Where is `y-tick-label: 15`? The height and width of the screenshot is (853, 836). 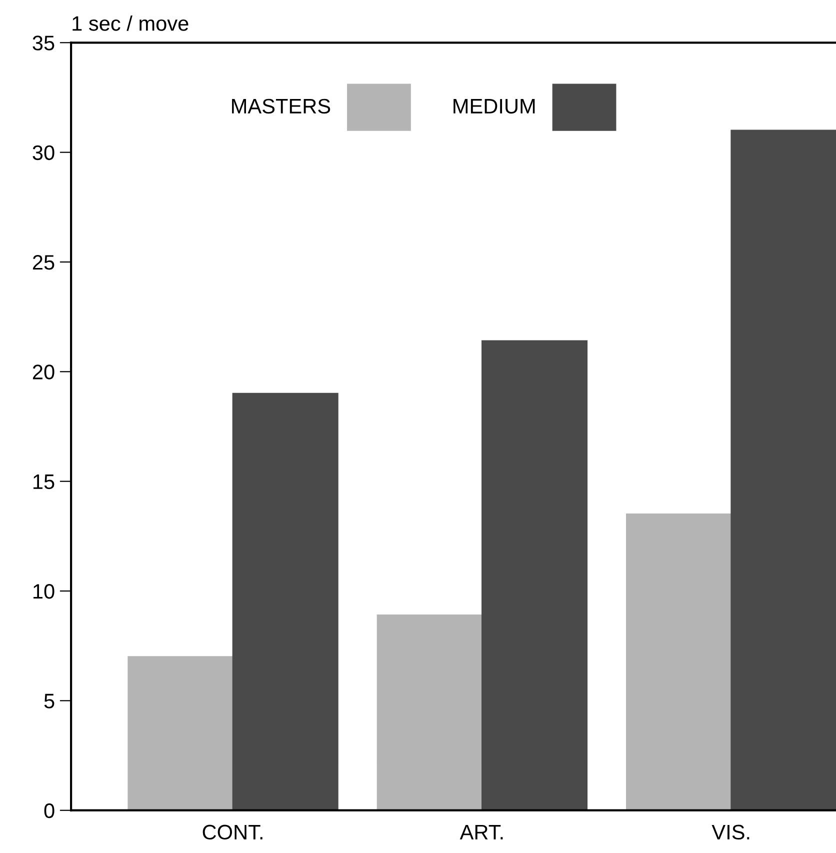 y-tick-label: 15 is located at coordinates (44, 482).